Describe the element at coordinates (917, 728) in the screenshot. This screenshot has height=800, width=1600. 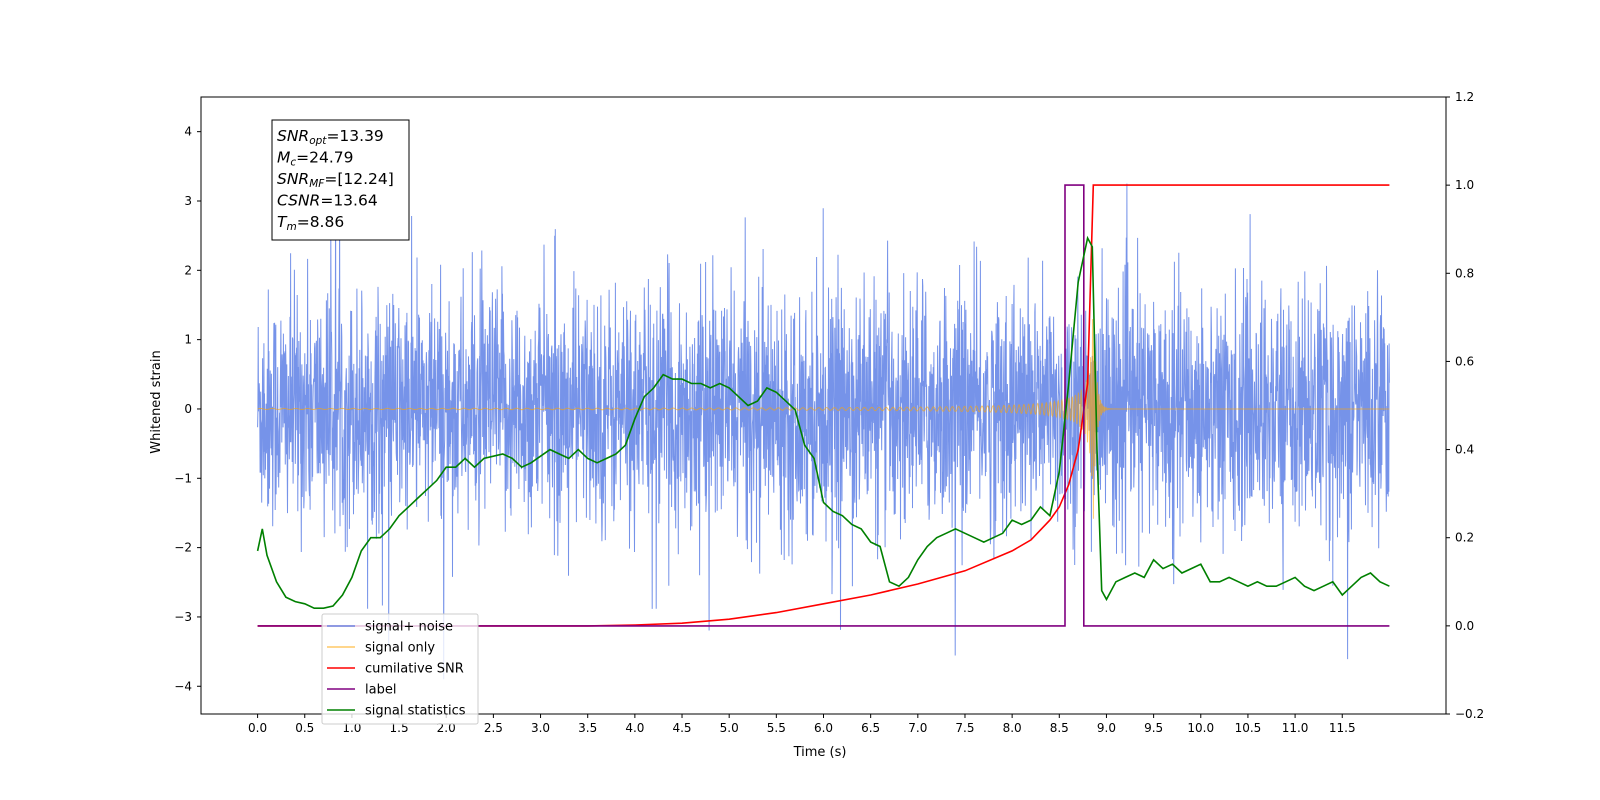
I see `x-tick-label: 7.0` at that location.